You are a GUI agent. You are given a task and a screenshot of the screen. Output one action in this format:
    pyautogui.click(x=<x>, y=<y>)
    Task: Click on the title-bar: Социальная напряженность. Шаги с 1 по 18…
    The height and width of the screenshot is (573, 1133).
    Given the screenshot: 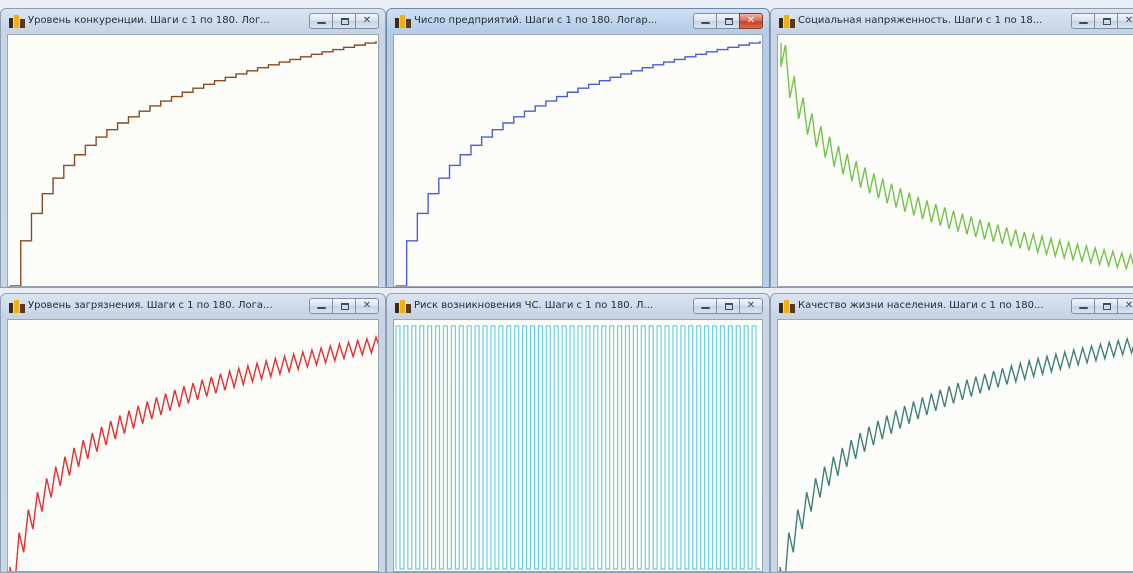 What is the action you would take?
    pyautogui.click(x=952, y=21)
    